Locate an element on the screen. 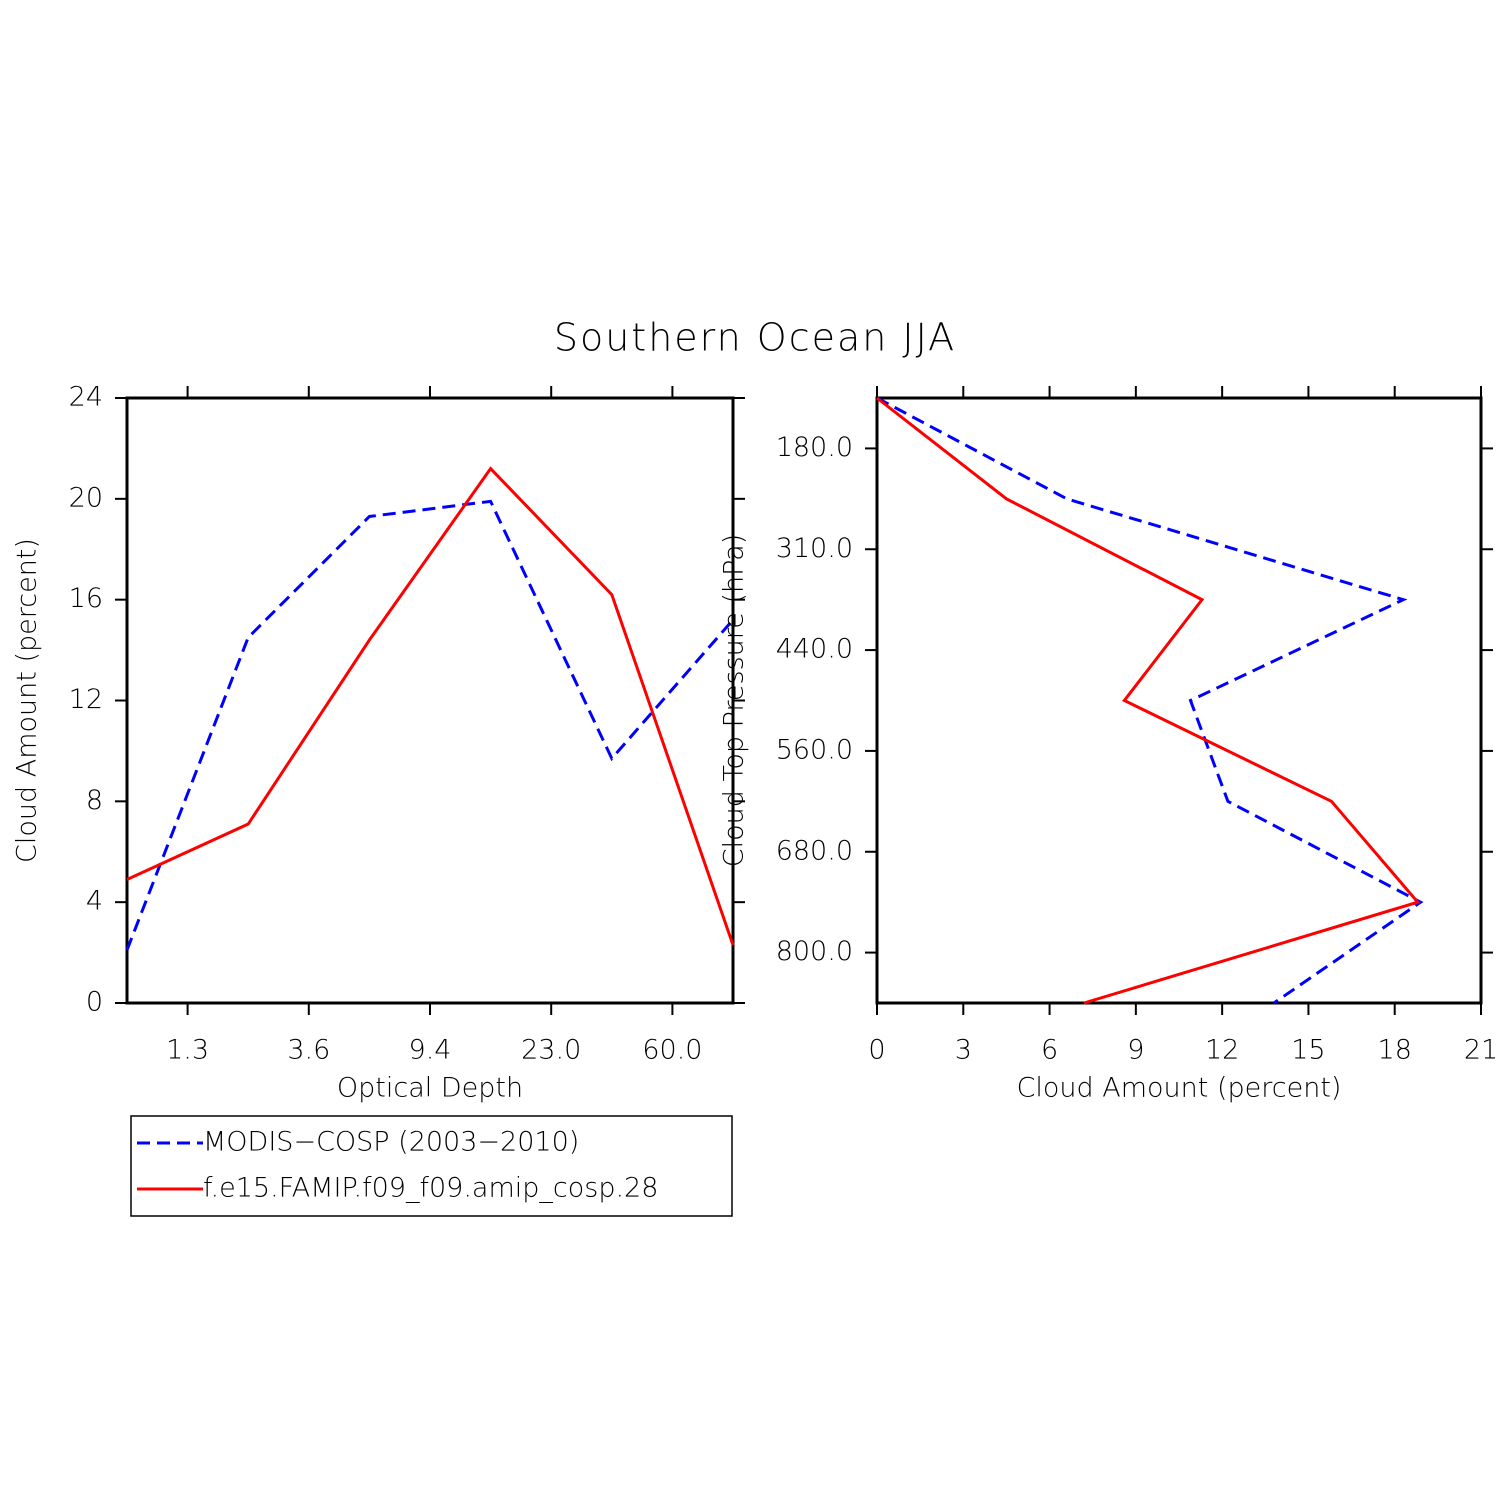 Image resolution: width=1510 pixels, height=1510 pixels. y-tick-label: 12 is located at coordinates (86, 699).